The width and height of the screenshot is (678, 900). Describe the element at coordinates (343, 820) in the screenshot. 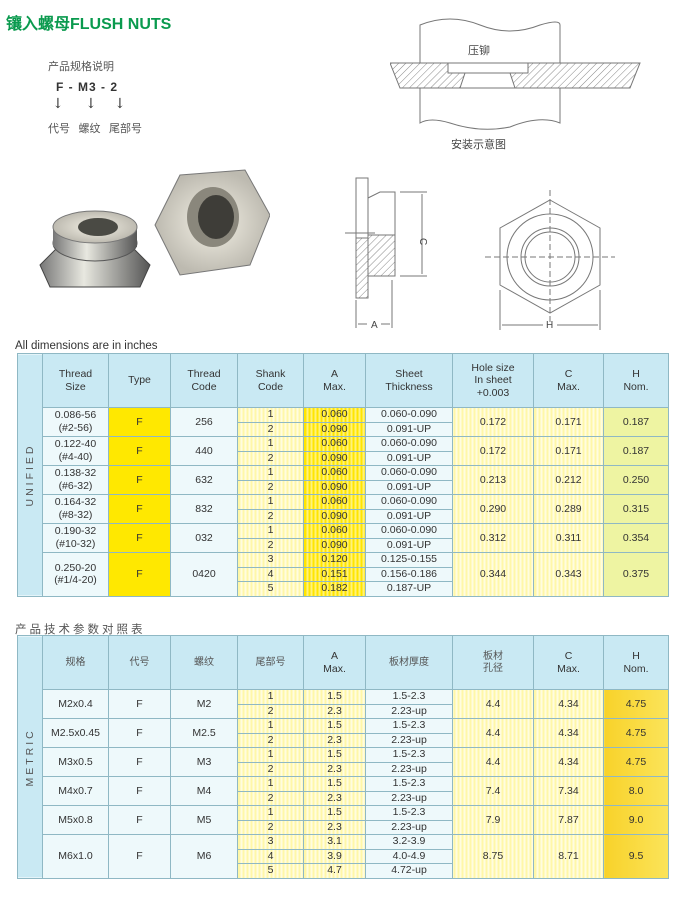

I see `table-row: M5x0.8 F M5 1 1.5 1.5-2.3 7.9 7.87 9.0` at that location.